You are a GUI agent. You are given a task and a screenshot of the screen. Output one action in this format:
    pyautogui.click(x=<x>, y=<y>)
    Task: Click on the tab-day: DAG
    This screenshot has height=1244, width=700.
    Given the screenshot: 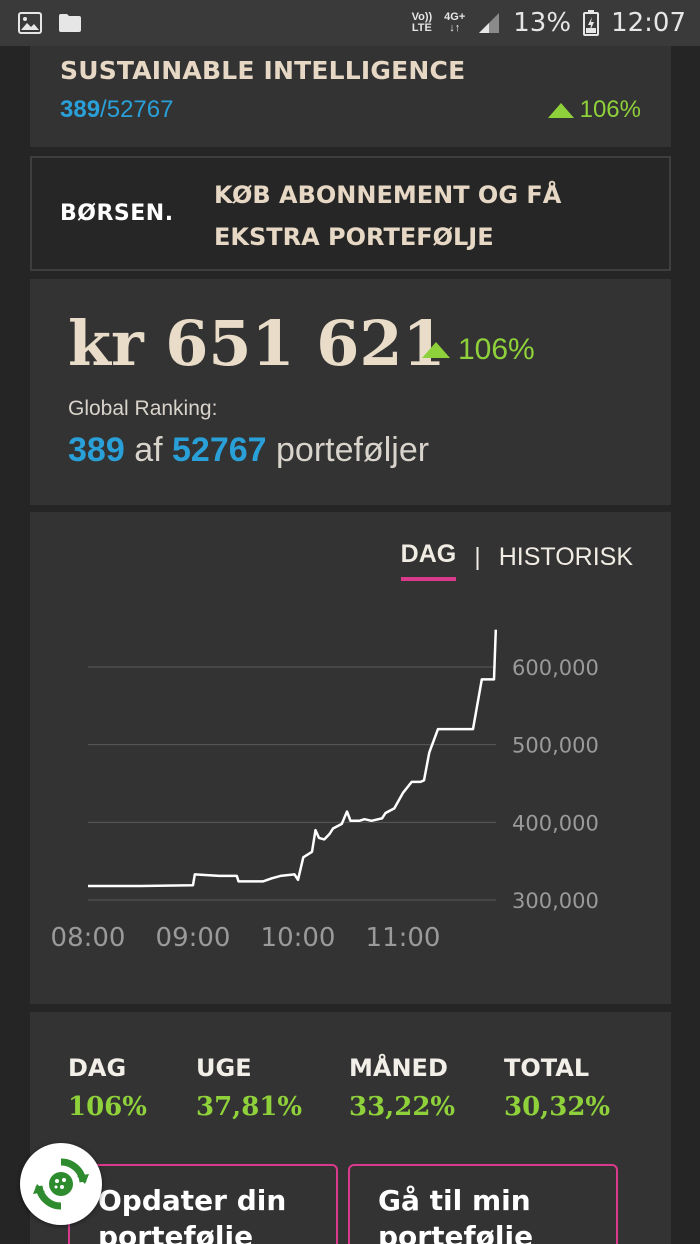 What is the action you would take?
    pyautogui.click(x=428, y=560)
    